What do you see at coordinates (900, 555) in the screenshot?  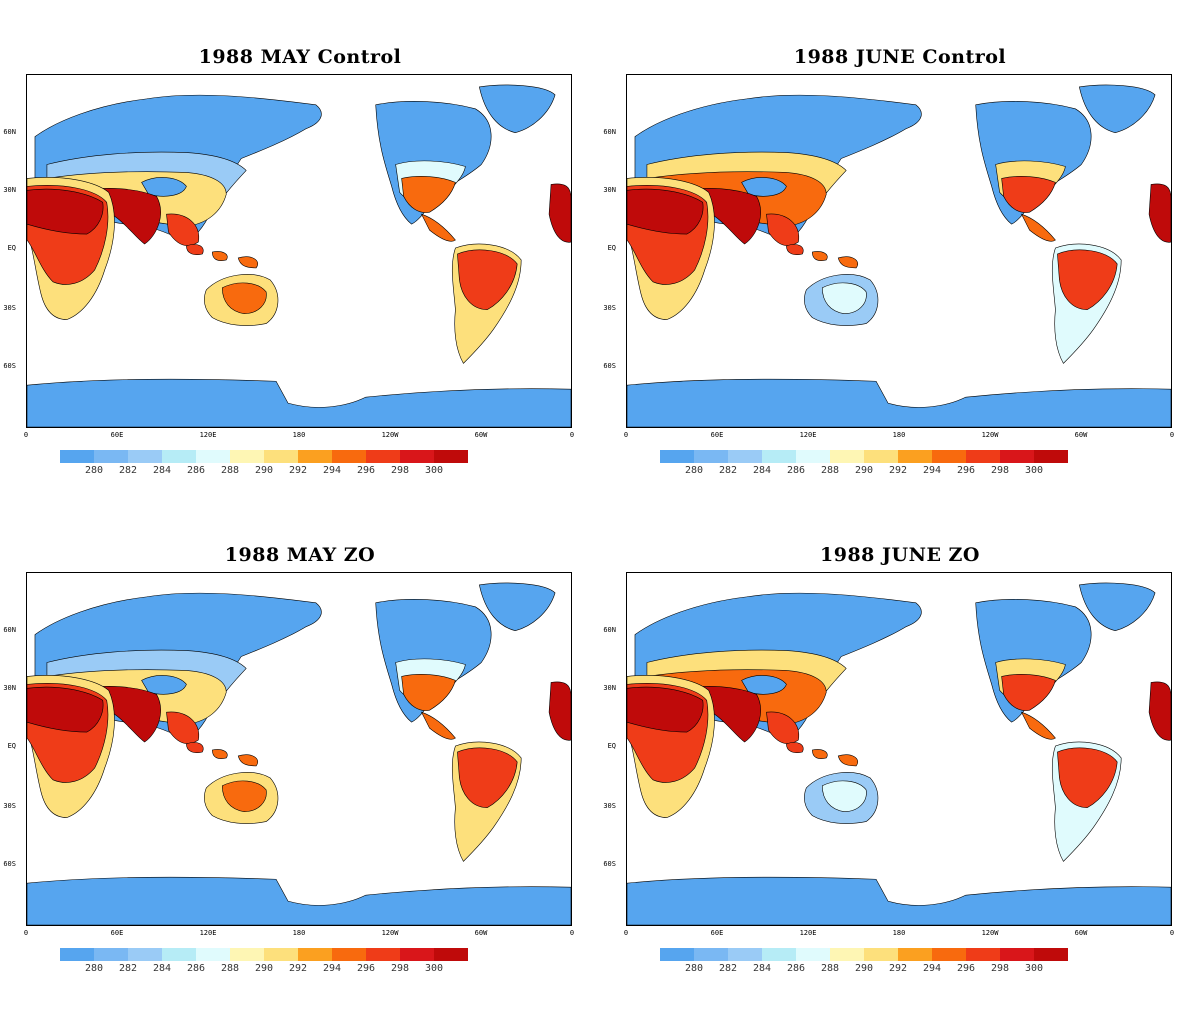 I see `panel-title: 1988 JUNE ZO` at bounding box center [900, 555].